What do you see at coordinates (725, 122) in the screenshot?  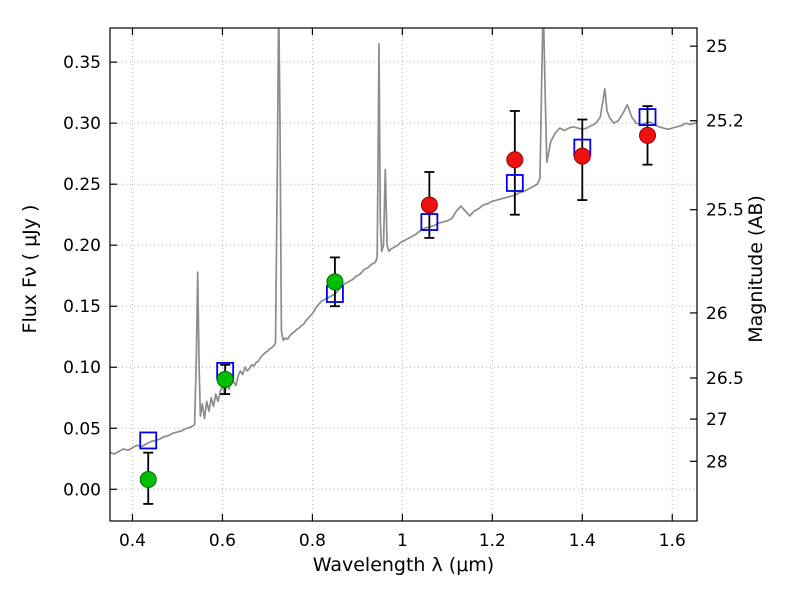 I see `y-tick-label-magnitude: 25.2` at bounding box center [725, 122].